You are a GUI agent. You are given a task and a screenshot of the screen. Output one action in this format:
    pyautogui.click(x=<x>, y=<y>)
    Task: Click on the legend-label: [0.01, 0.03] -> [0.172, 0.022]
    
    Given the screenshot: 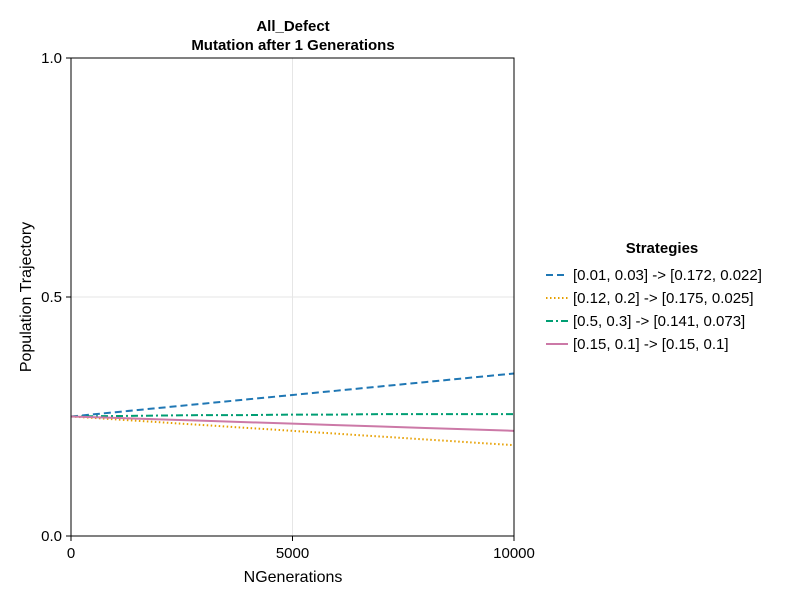 What is the action you would take?
    pyautogui.click(x=667, y=275)
    